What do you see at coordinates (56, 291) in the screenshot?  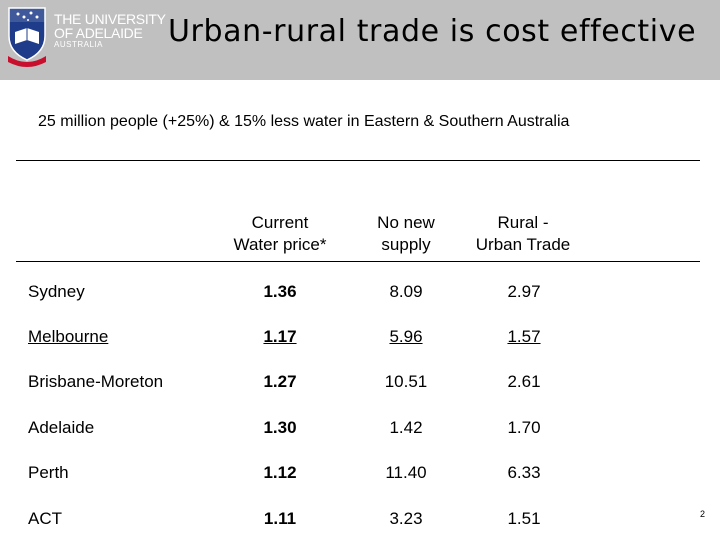 I see `row-label-sydney: Sydney` at bounding box center [56, 291].